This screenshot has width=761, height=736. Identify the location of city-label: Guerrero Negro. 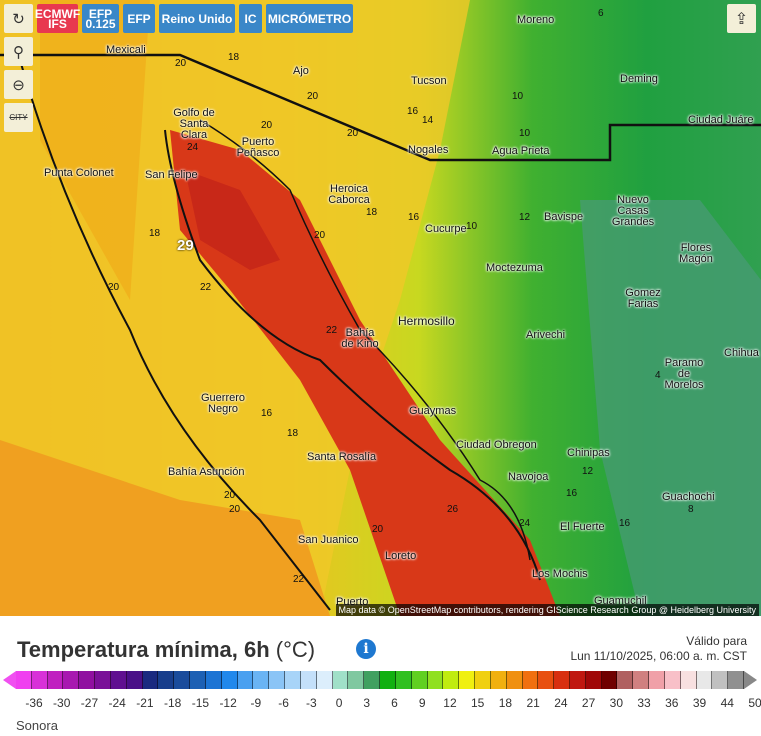
(223, 403).